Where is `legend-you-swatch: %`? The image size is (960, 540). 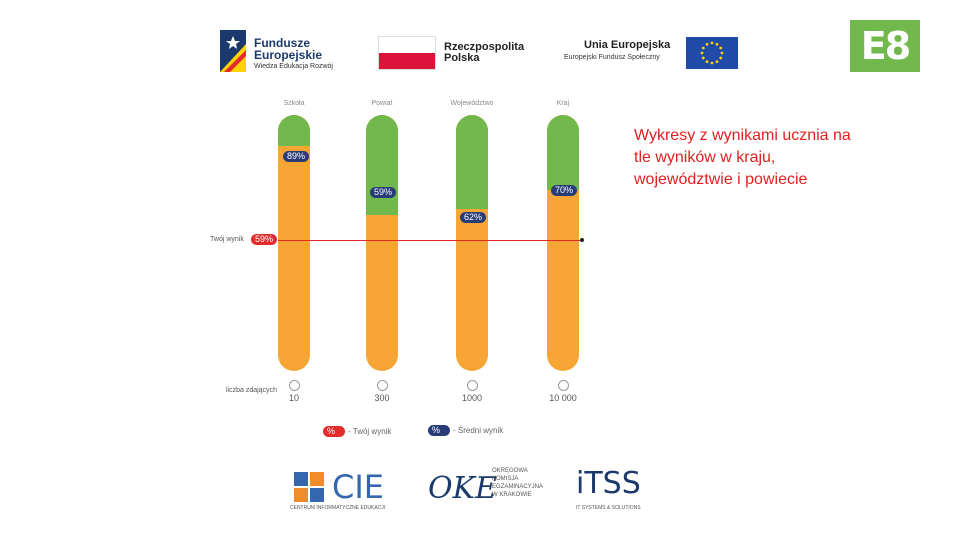
legend-you-swatch: % is located at coordinates (334, 431).